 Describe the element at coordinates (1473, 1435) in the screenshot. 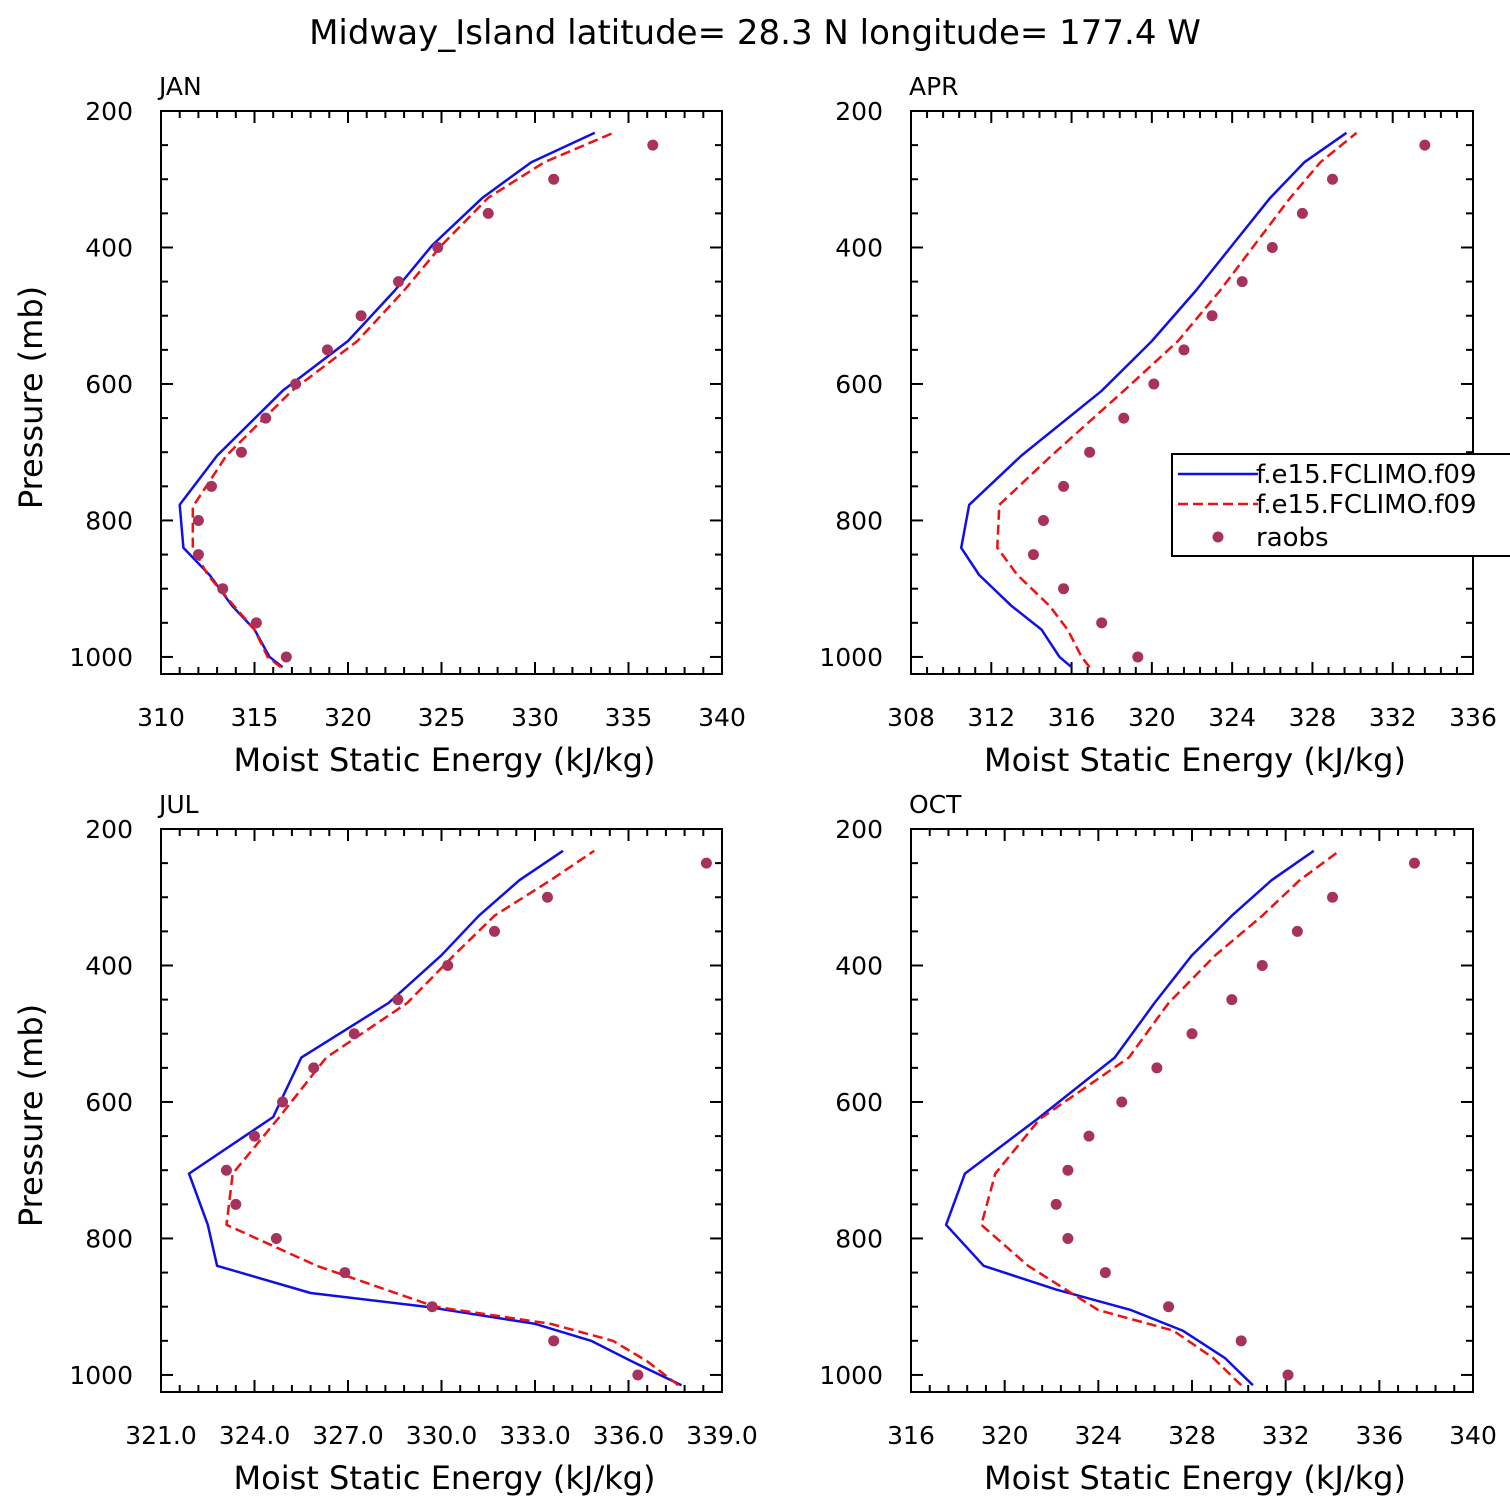

I see `x-tick-label: 340` at that location.